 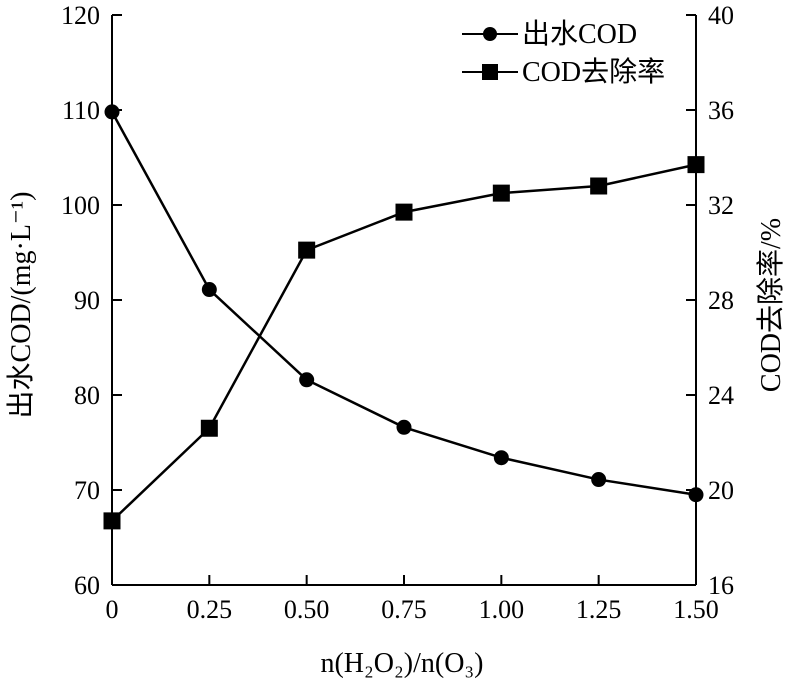 I want to click on right-y-ticks: 16 20 24 28 32 36 40, so click(x=710, y=300).